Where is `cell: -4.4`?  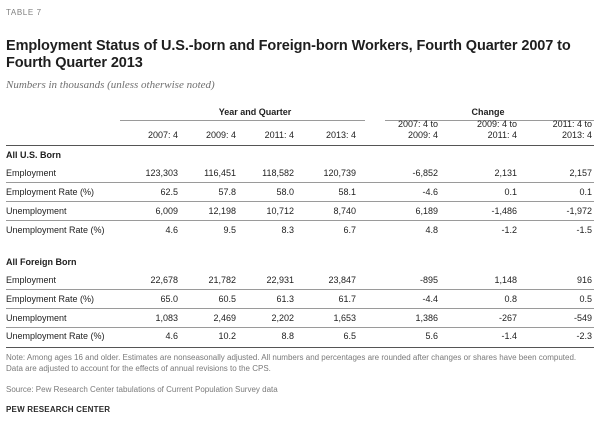 cell: -4.4 is located at coordinates (430, 299).